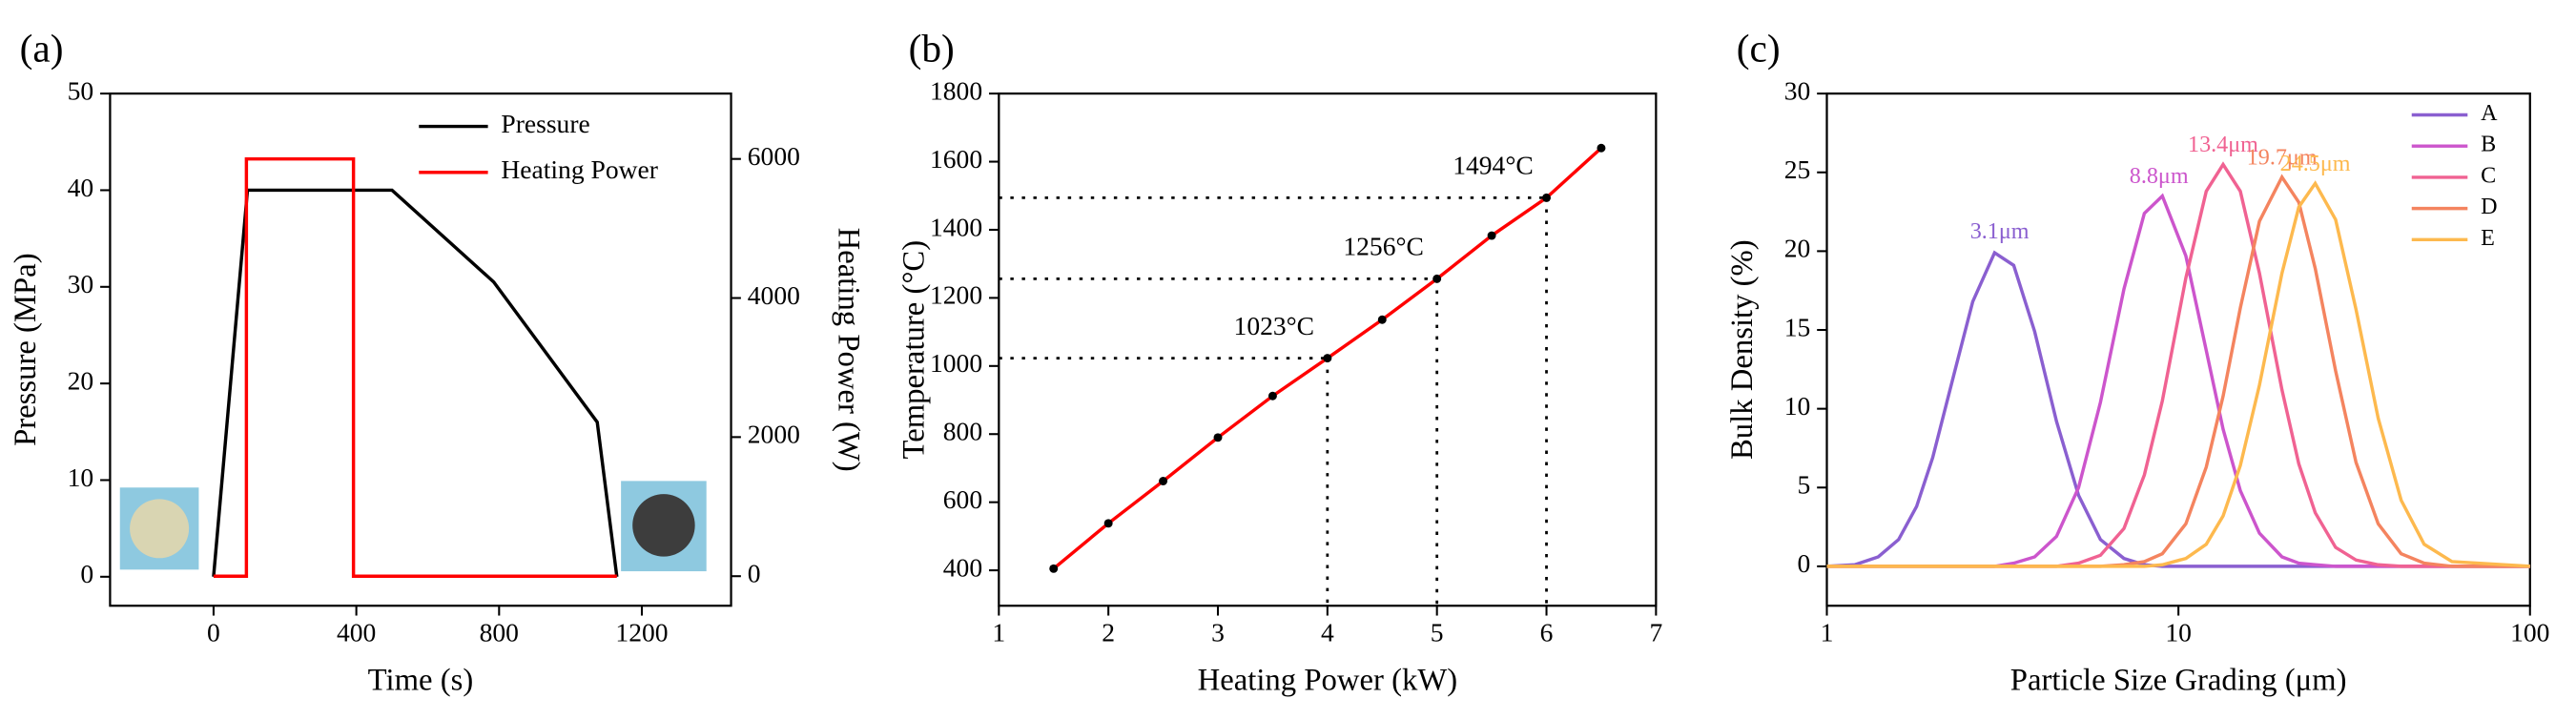  What do you see at coordinates (2315, 164) in the screenshot?
I see `peak-label: 24.5μm` at bounding box center [2315, 164].